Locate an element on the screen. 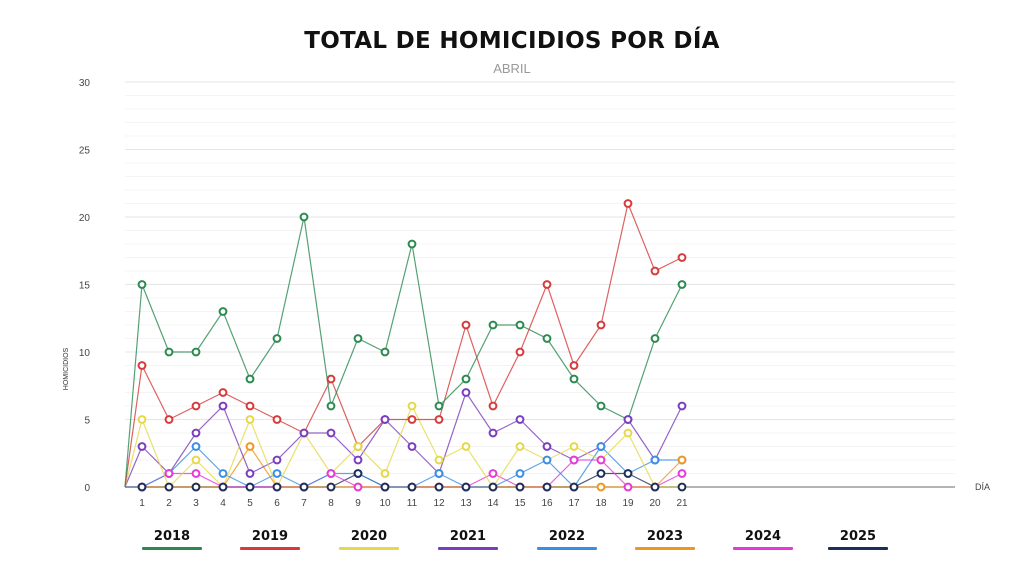 The height and width of the screenshot is (576, 1024). legend-item-2024: 2024 is located at coordinates (763, 539).